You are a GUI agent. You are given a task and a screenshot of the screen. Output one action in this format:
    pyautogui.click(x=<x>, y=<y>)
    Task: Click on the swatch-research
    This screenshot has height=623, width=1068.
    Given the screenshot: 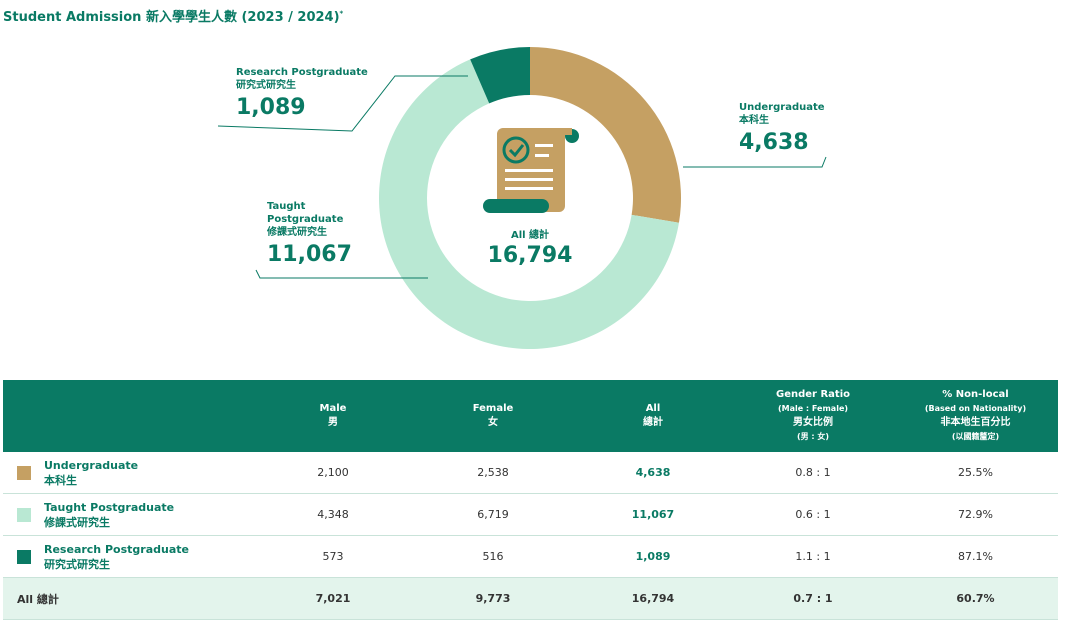 What is the action you would take?
    pyautogui.click(x=24, y=556)
    